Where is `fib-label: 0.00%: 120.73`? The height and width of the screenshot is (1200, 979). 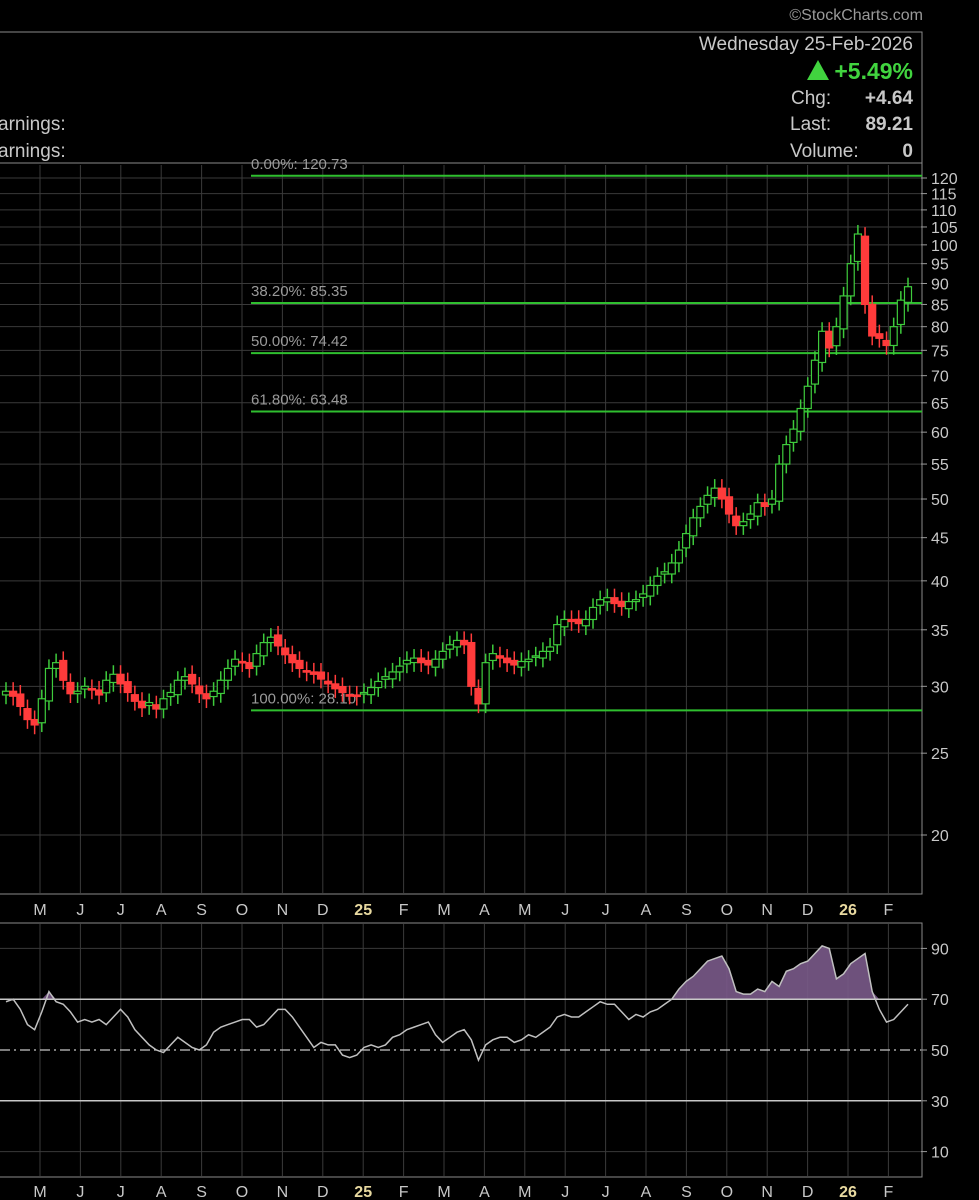 fib-label: 0.00%: 120.73 is located at coordinates (299, 164).